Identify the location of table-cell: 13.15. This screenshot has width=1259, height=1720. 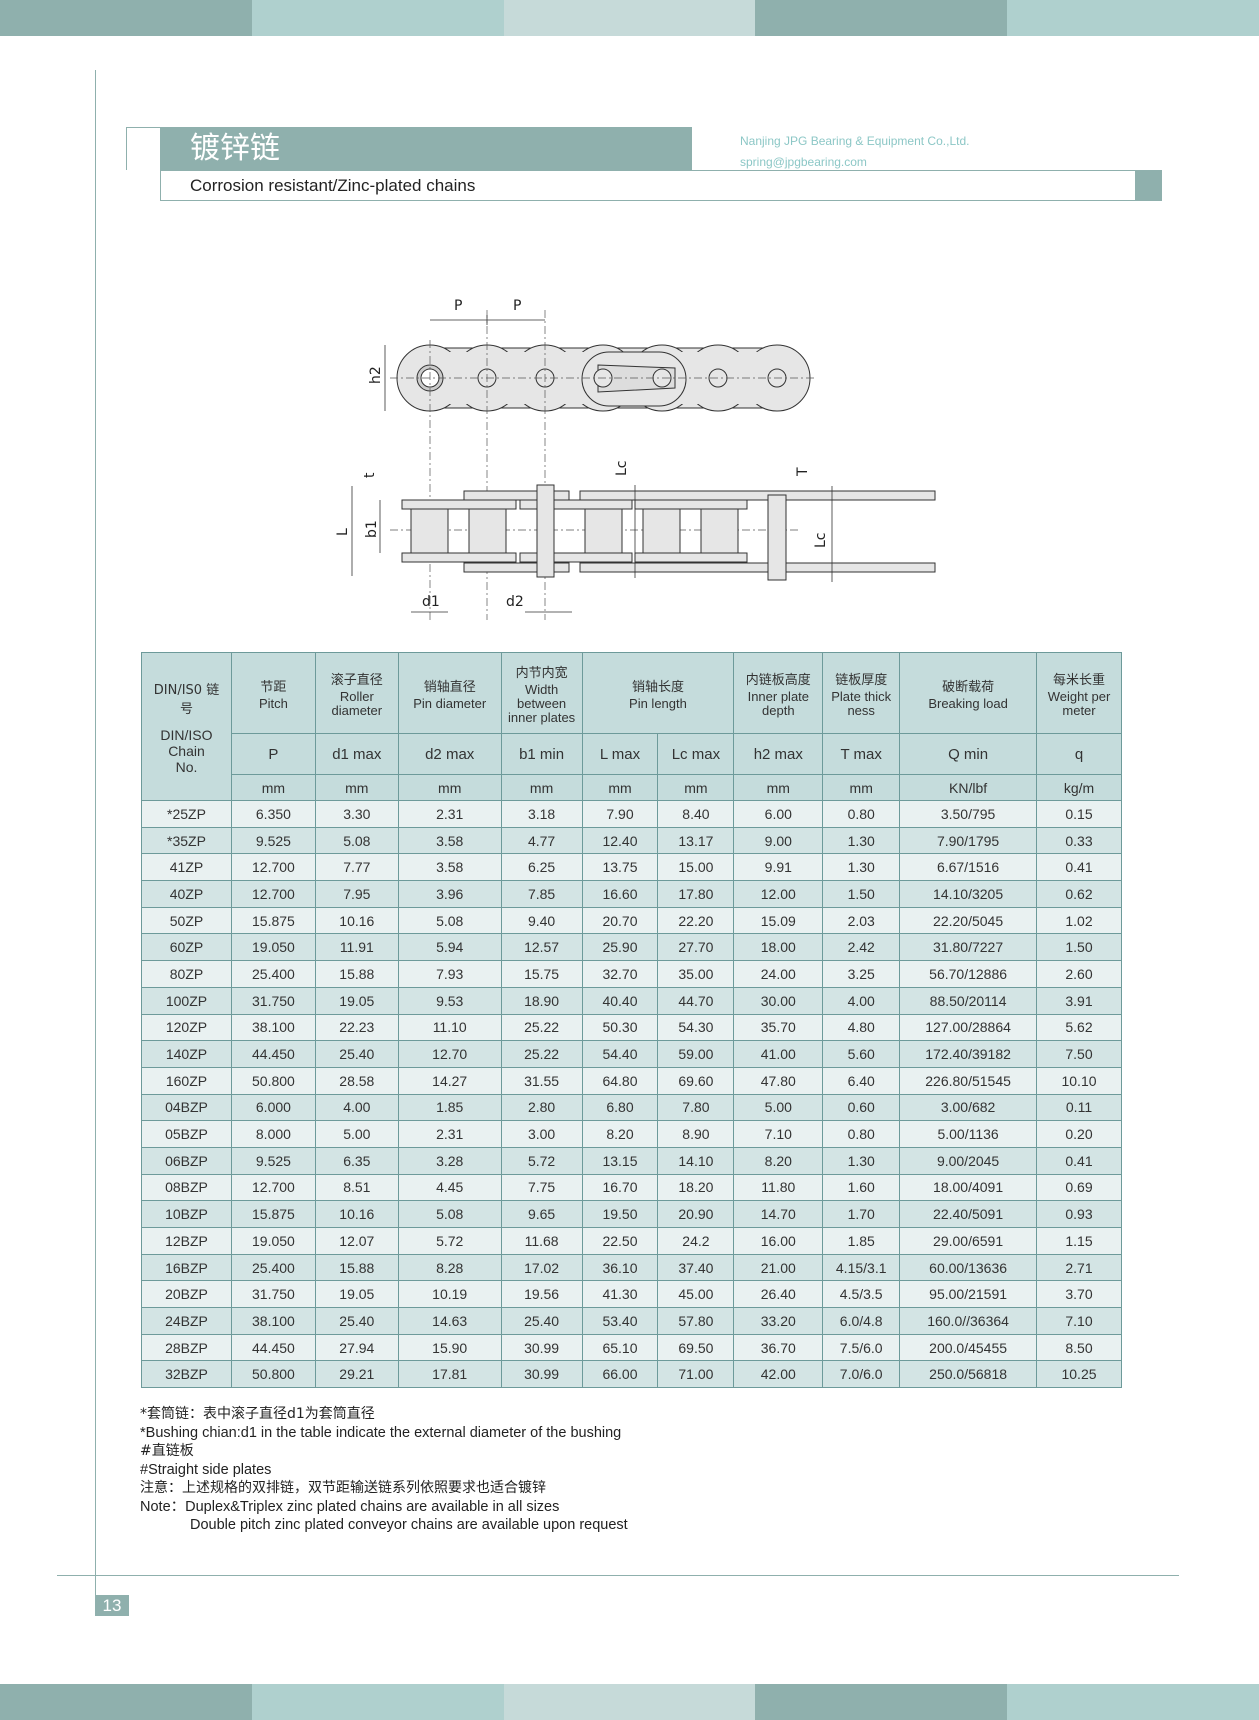
(620, 1160).